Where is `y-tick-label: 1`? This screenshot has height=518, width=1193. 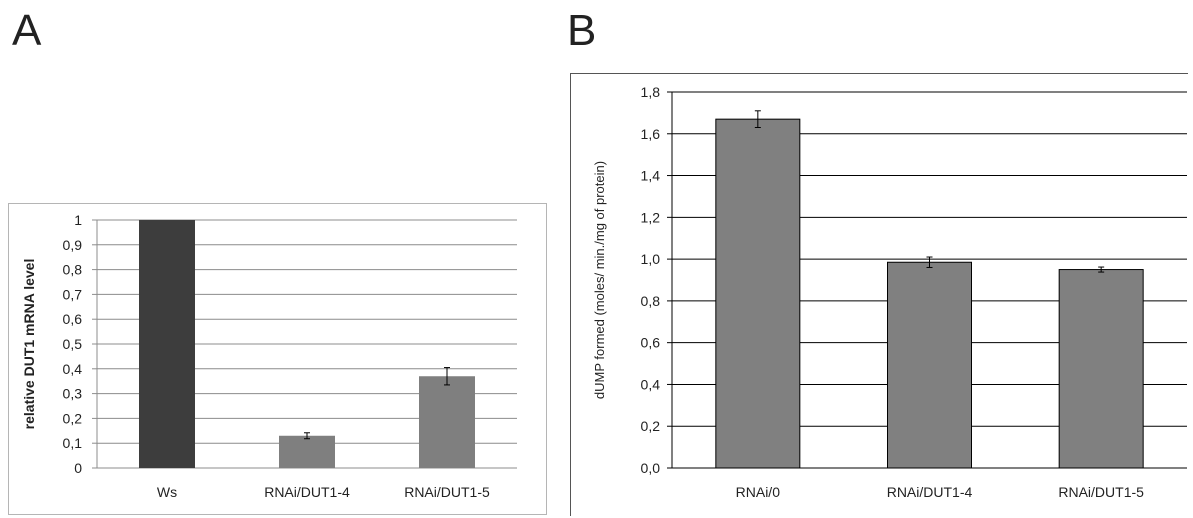 y-tick-label: 1 is located at coordinates (78, 220).